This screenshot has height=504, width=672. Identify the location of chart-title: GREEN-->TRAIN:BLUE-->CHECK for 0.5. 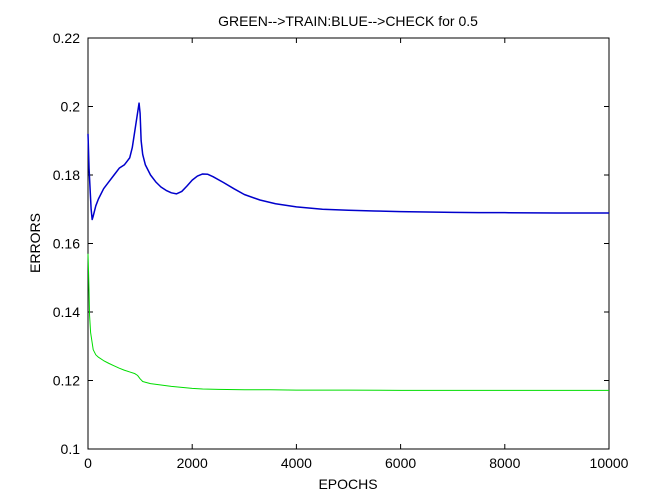
(348, 21).